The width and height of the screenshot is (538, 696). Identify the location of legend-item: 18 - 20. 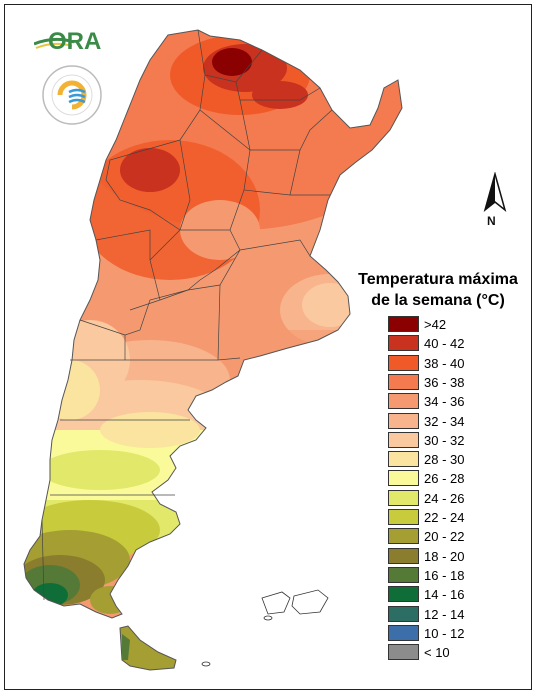
(458, 556).